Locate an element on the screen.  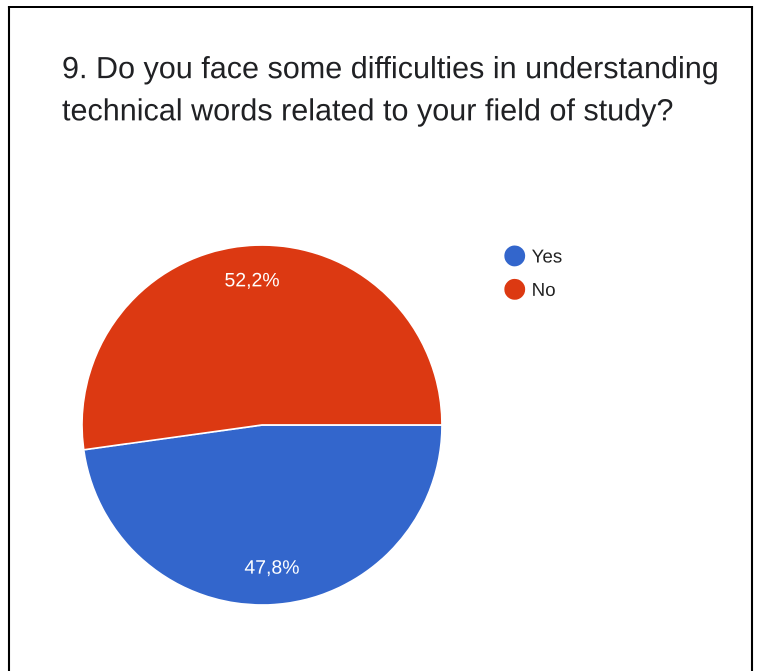
legend-label: Yes is located at coordinates (547, 256).